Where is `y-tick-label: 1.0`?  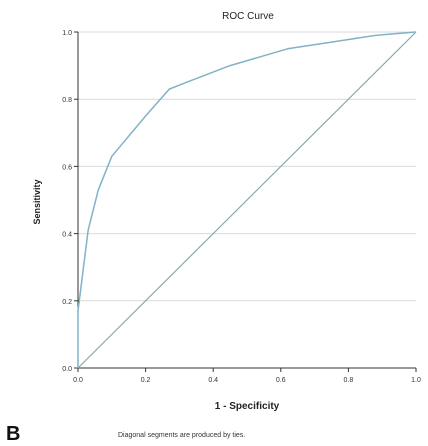 y-tick-label: 1.0 is located at coordinates (67, 33).